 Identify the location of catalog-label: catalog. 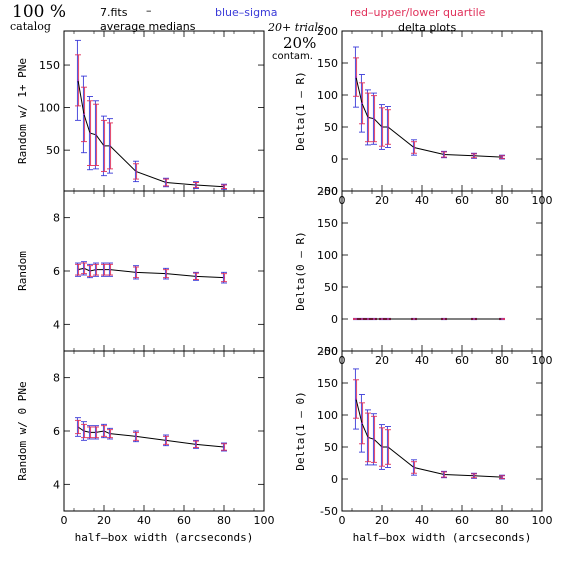
(30, 26).